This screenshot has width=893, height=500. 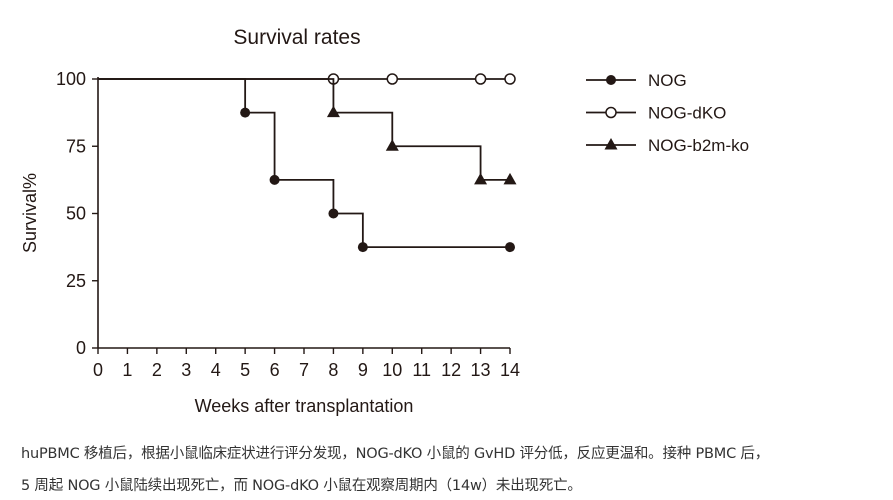 What do you see at coordinates (687, 113) in the screenshot?
I see `legend-label: NOG-dKO` at bounding box center [687, 113].